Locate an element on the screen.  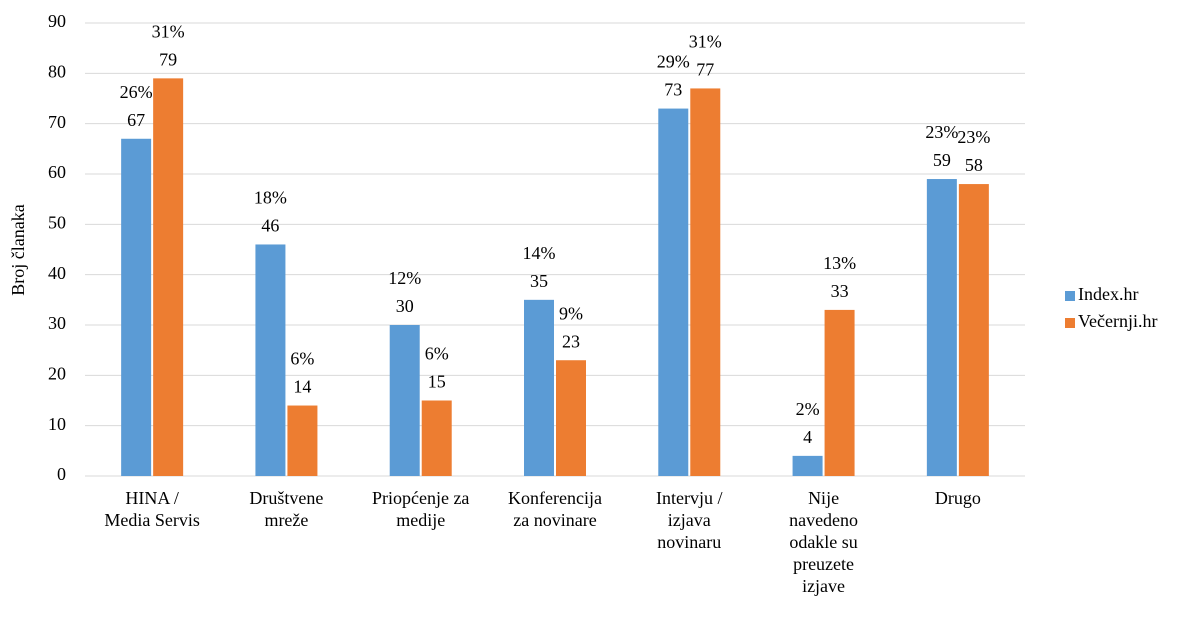
data-label: 30 is located at coordinates (405, 306).